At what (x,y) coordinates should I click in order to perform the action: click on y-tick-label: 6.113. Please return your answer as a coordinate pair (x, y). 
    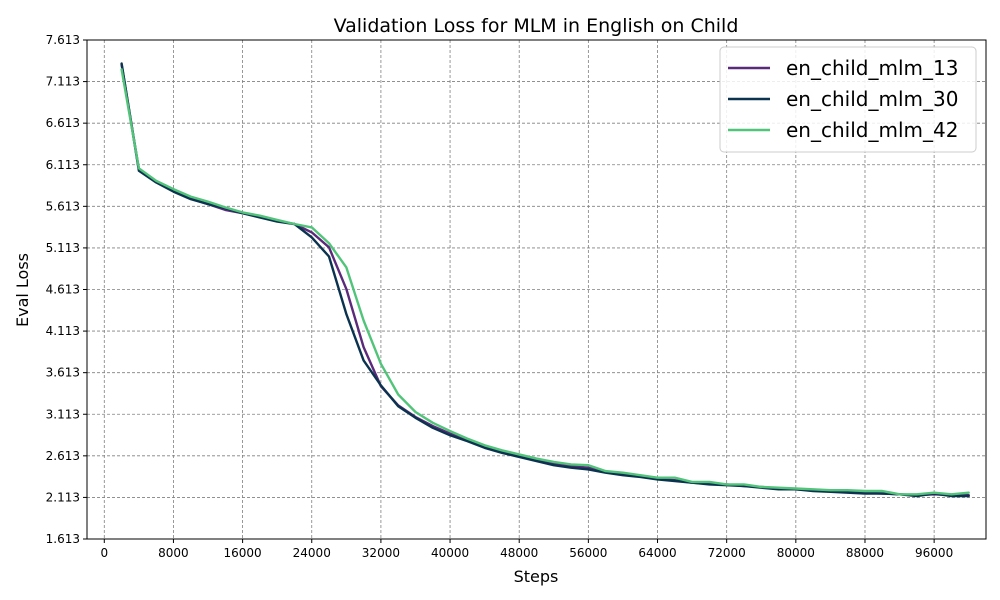
    Looking at the image, I should click on (63, 165).